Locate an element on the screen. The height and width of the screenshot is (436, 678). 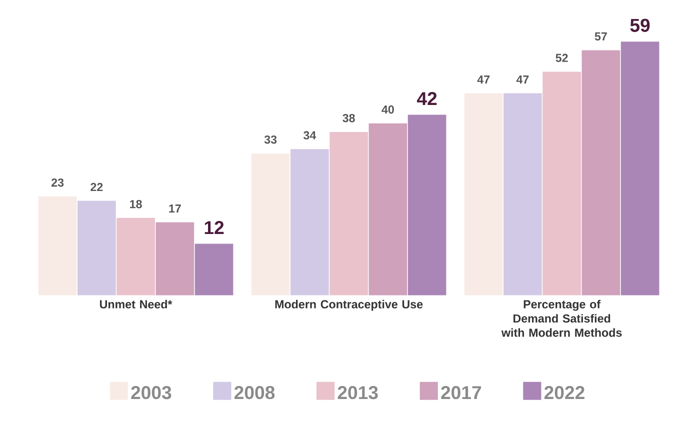
data-label: 23 is located at coordinates (57, 182).